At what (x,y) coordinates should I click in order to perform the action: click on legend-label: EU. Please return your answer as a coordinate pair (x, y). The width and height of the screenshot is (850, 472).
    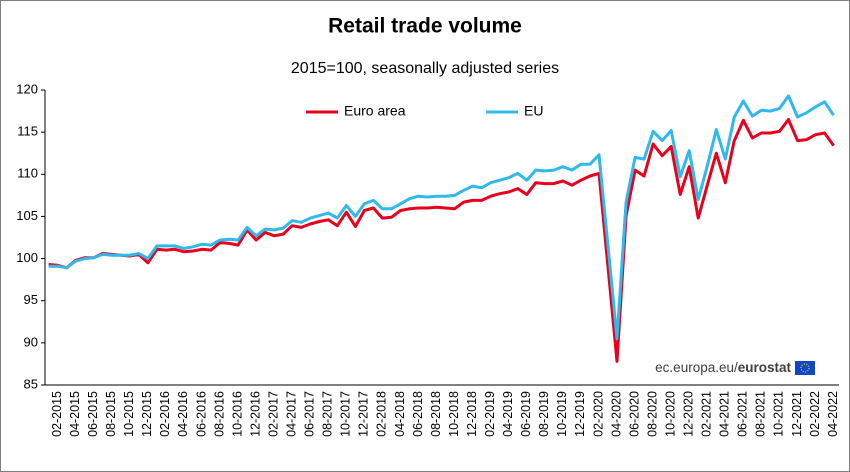
    Looking at the image, I should click on (533, 111).